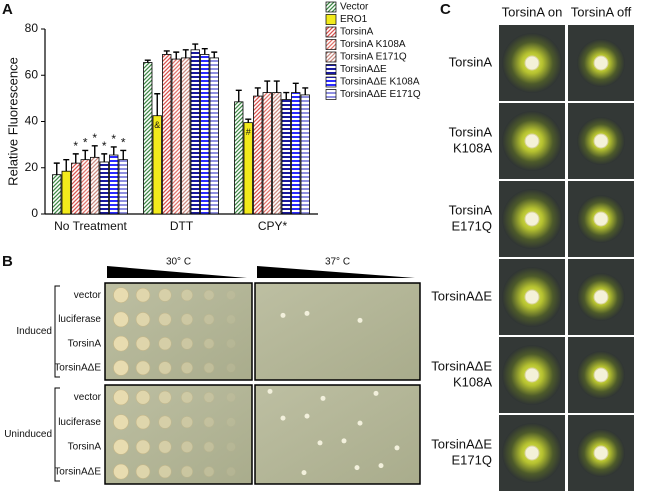 This screenshot has width=651, height=492. I want to click on dilution-wedge, so click(336, 272).